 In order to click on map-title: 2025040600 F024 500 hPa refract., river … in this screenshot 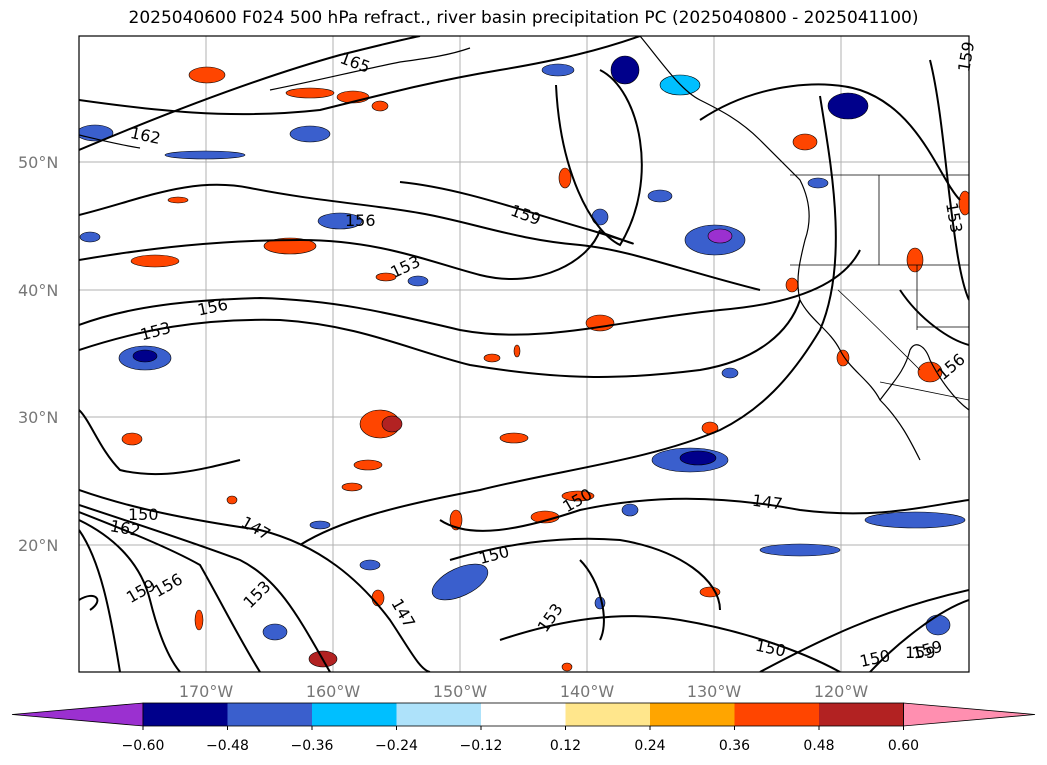, I will do `click(523, 18)`.